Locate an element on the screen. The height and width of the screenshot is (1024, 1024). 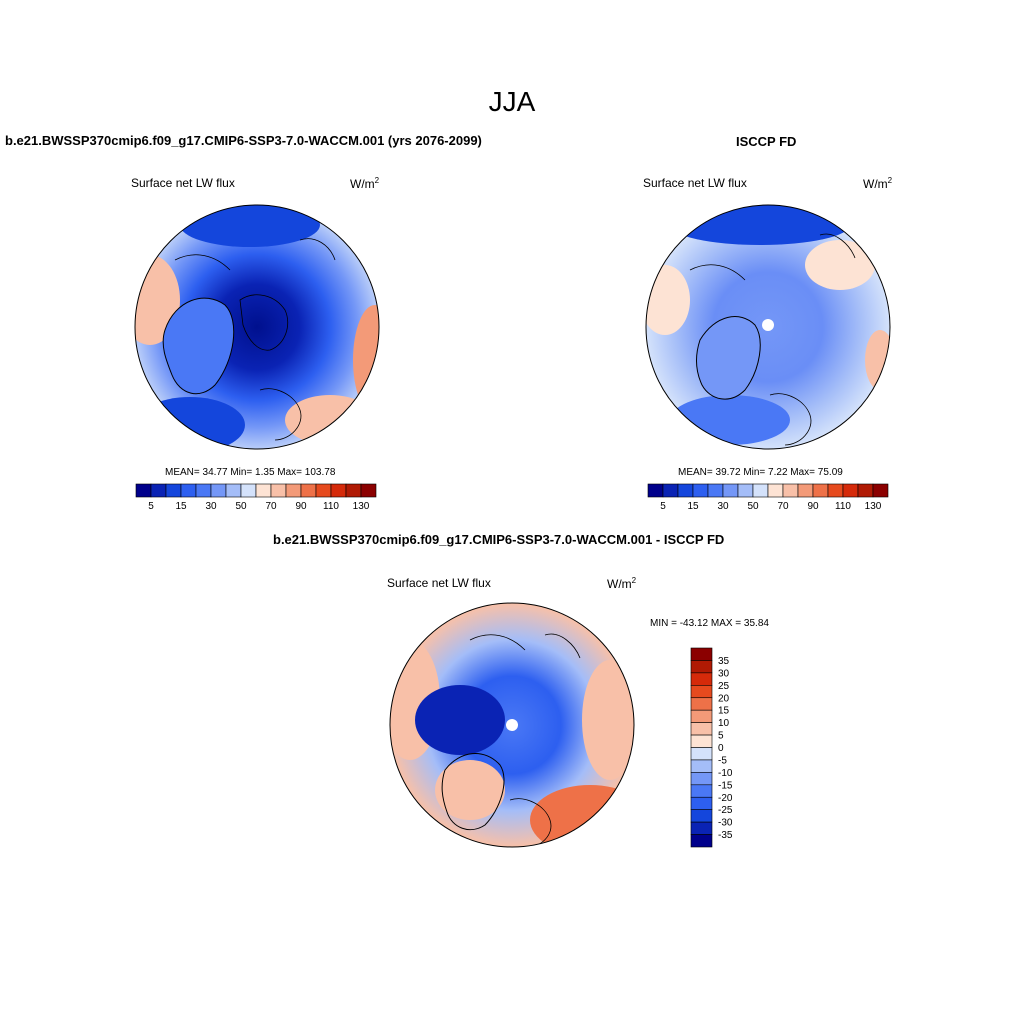
diff-map-border is located at coordinates (512, 725).